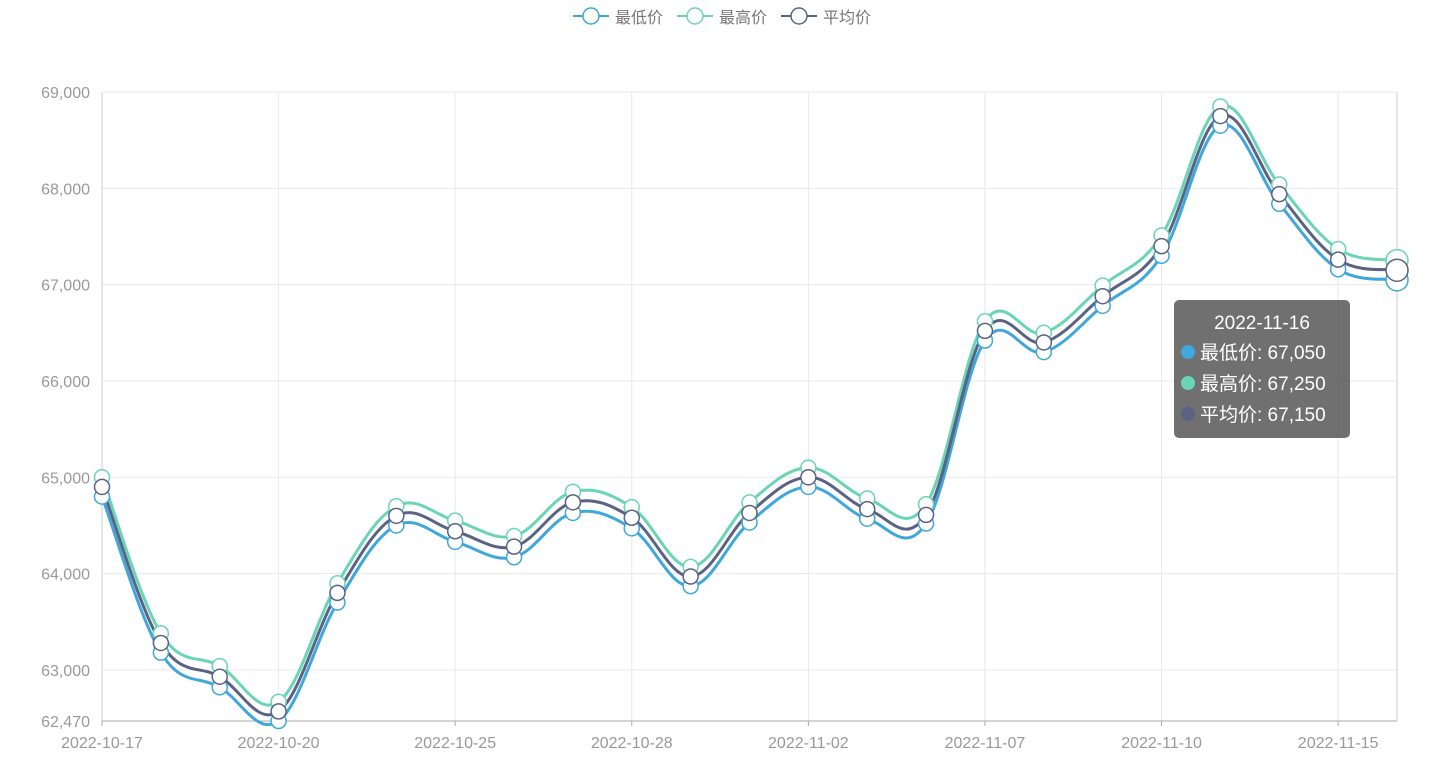 This screenshot has width=1444, height=757. I want to click on y-tick-label: 67,000, so click(65, 286).